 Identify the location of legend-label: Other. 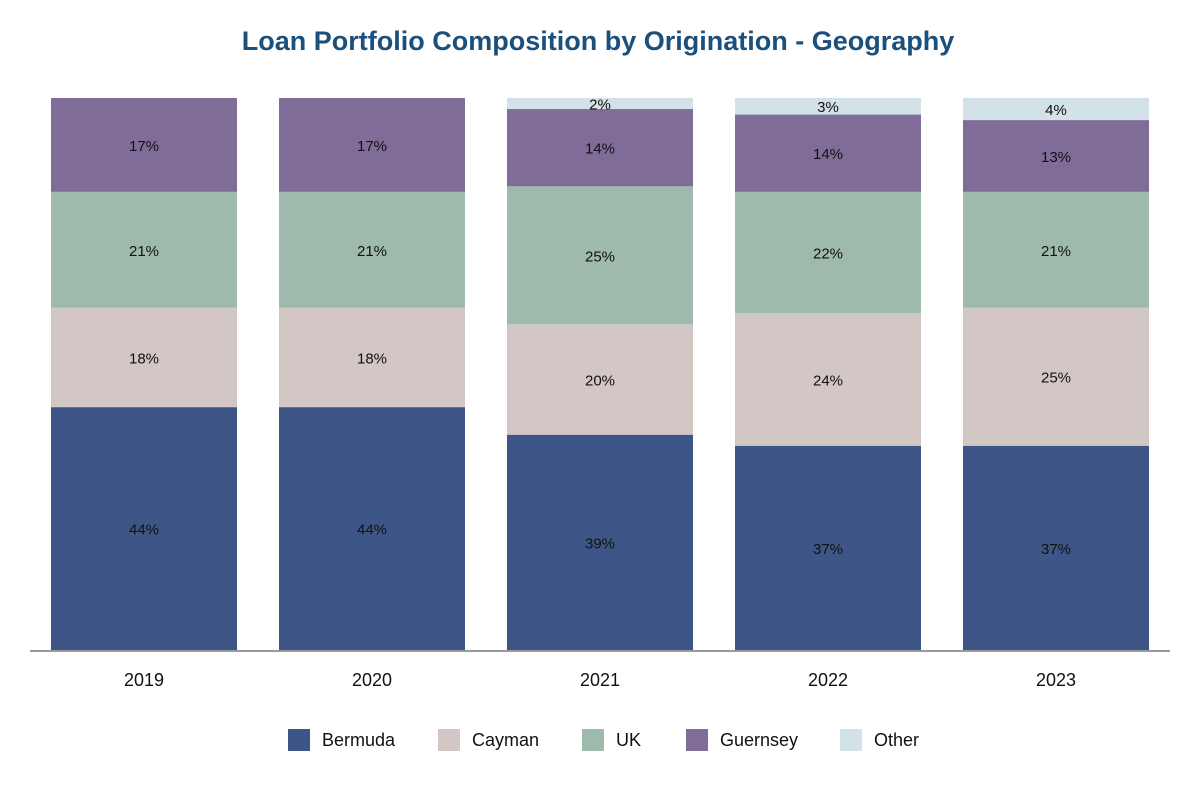
(896, 740).